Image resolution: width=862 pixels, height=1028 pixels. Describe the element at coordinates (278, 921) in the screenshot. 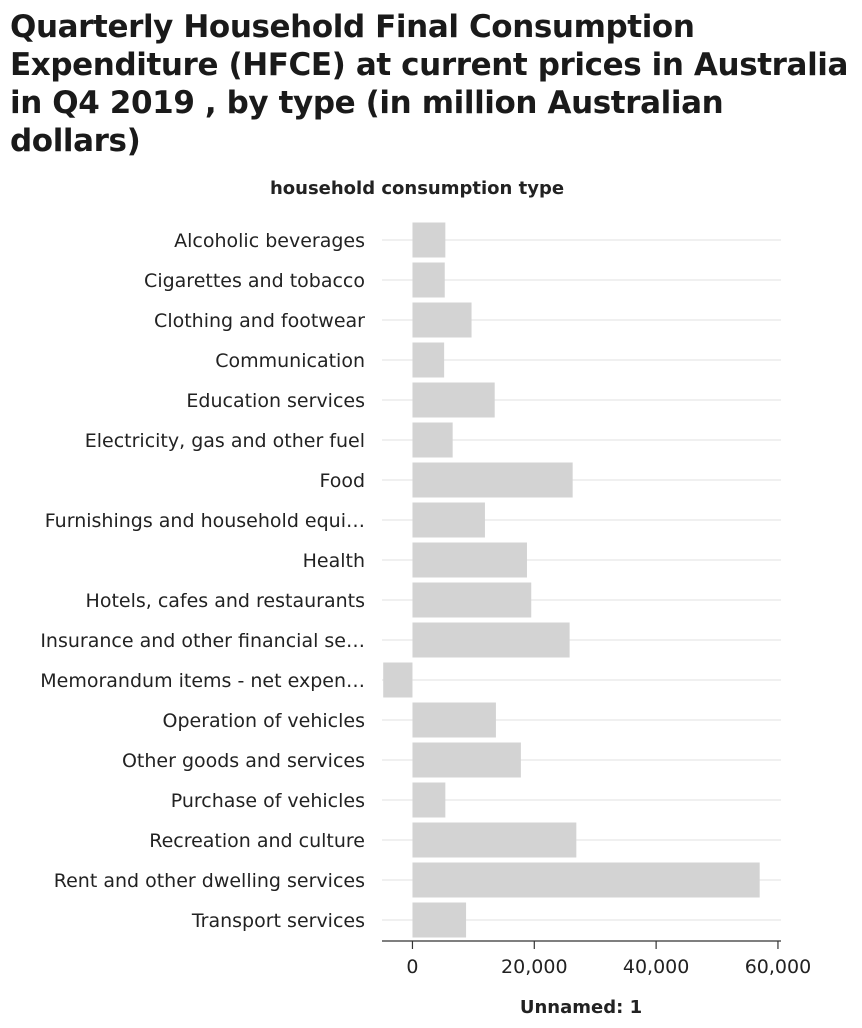

I see `category-label: Transport services` at that location.